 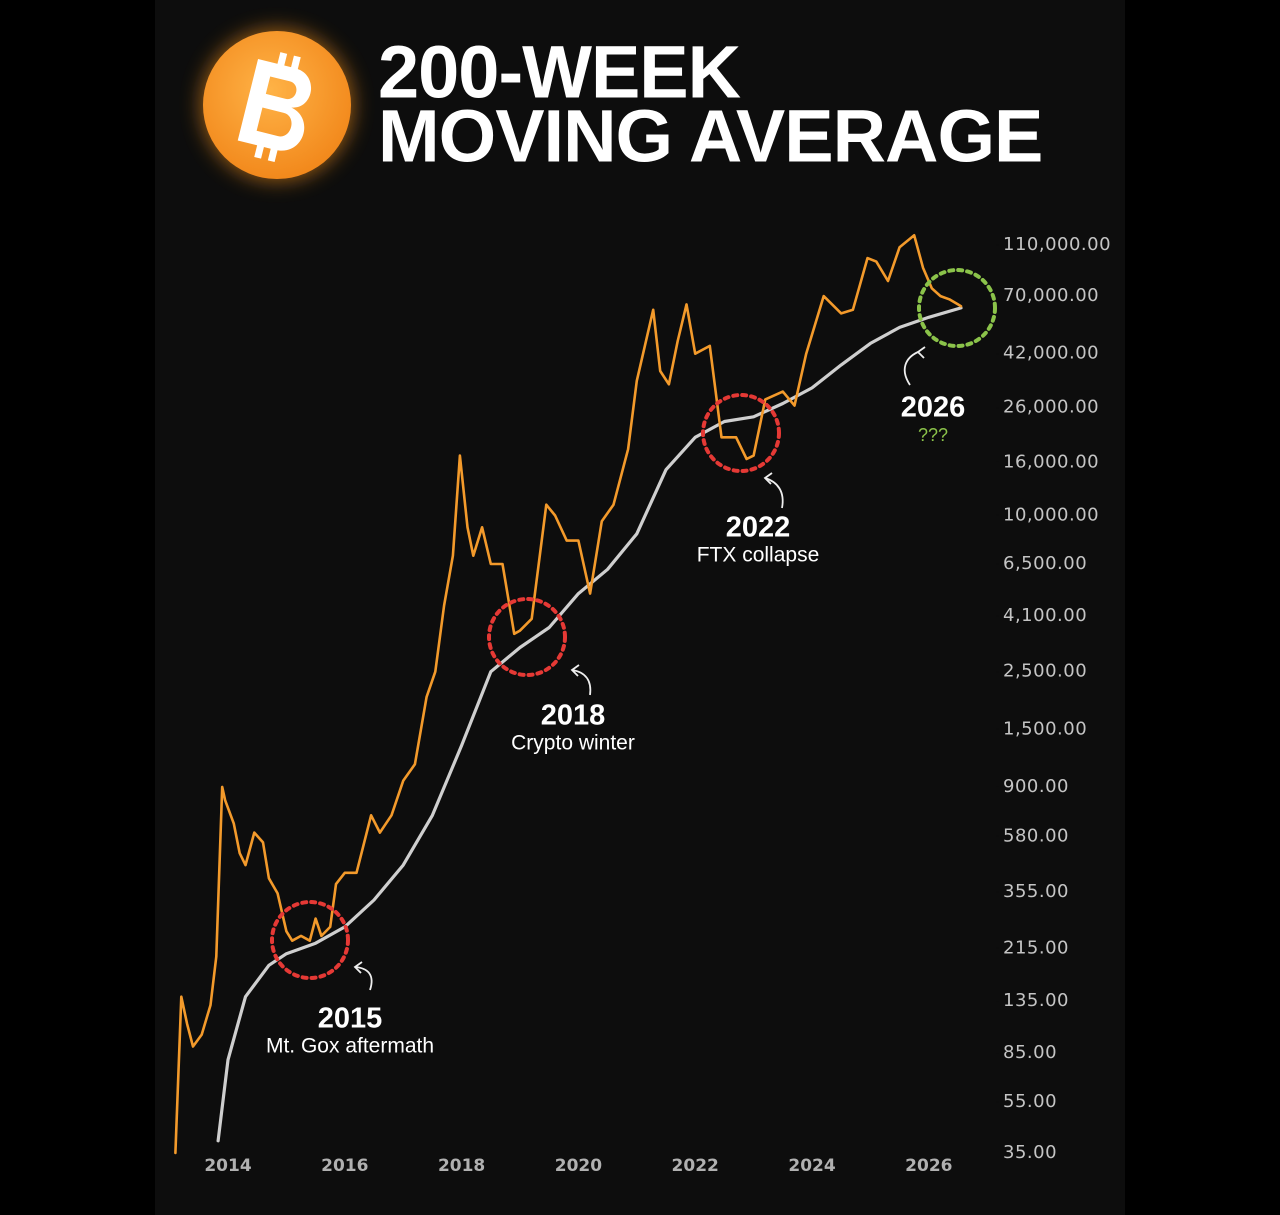 What do you see at coordinates (1036, 947) in the screenshot?
I see `y-tick-label: 215.00` at bounding box center [1036, 947].